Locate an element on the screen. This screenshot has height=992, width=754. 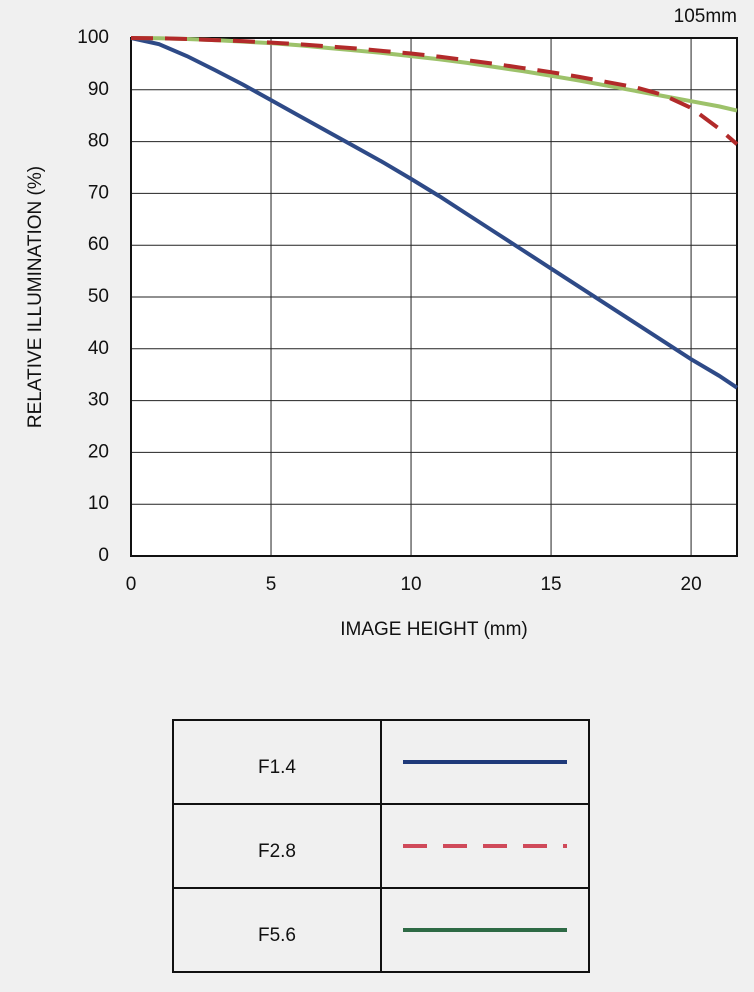
x-tick-label: 20 is located at coordinates (691, 584).